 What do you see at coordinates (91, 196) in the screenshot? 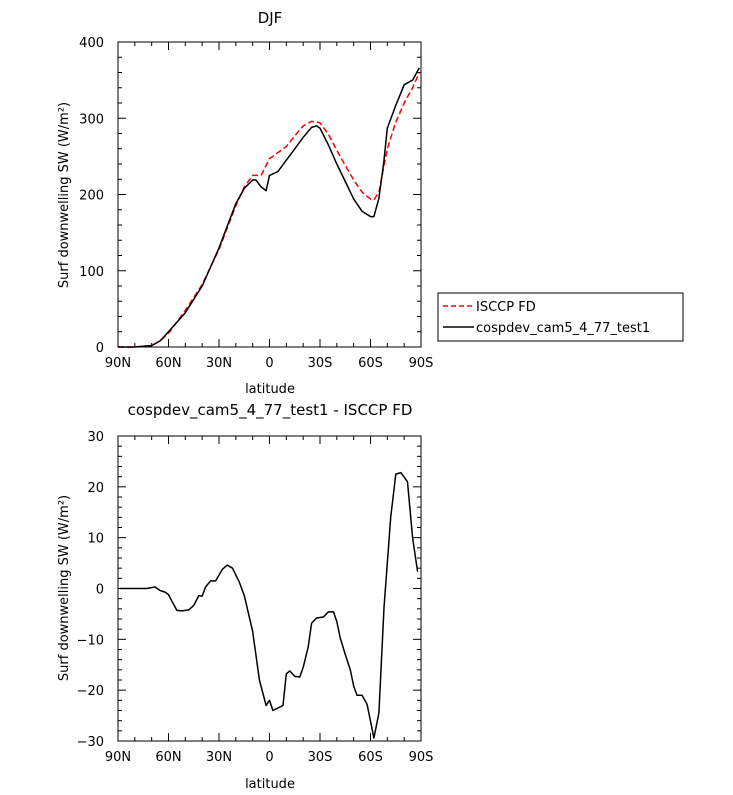
I see `y-tick-label: 200` at bounding box center [91, 196].